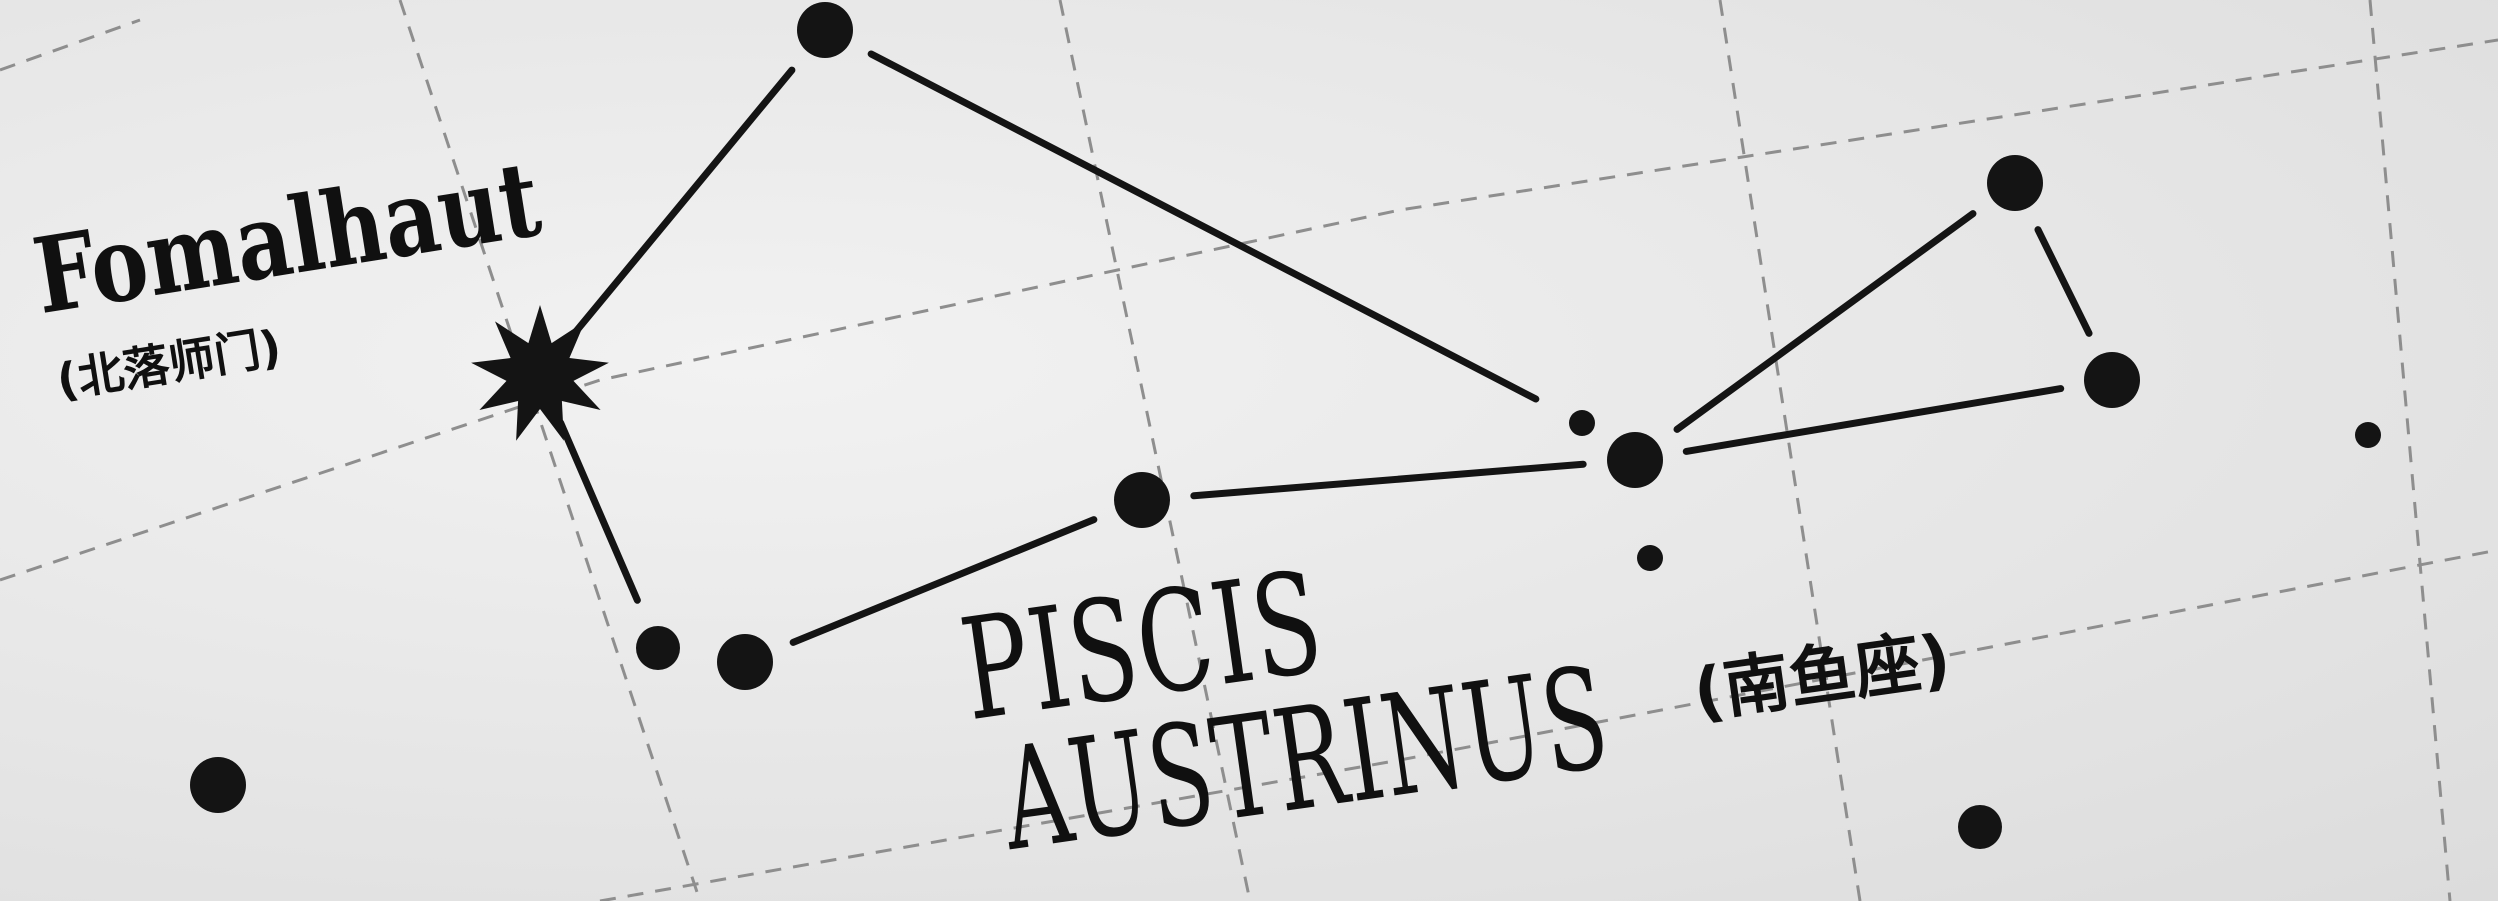 The height and width of the screenshot is (901, 2498). What do you see at coordinates (1635, 460) in the screenshot?
I see `star-center` at bounding box center [1635, 460].